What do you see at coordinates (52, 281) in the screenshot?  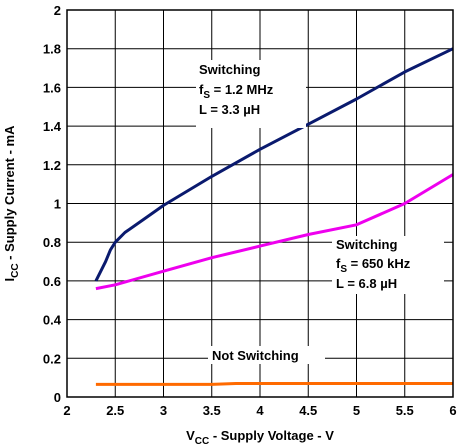 I see `y-tick-label: 0.6` at bounding box center [52, 281].